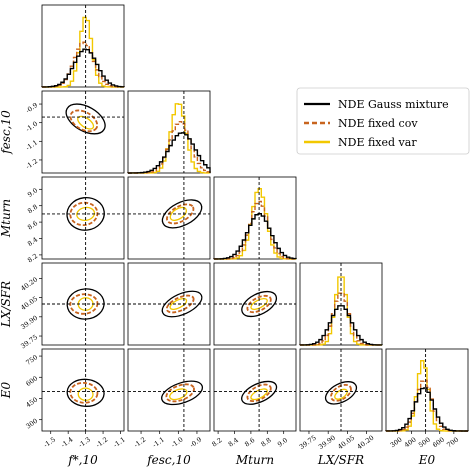 The width and height of the screenshot is (474, 470). What do you see at coordinates (32, 192) in the screenshot?
I see `ytick-label-2-9.0: 9.0` at bounding box center [32, 192].